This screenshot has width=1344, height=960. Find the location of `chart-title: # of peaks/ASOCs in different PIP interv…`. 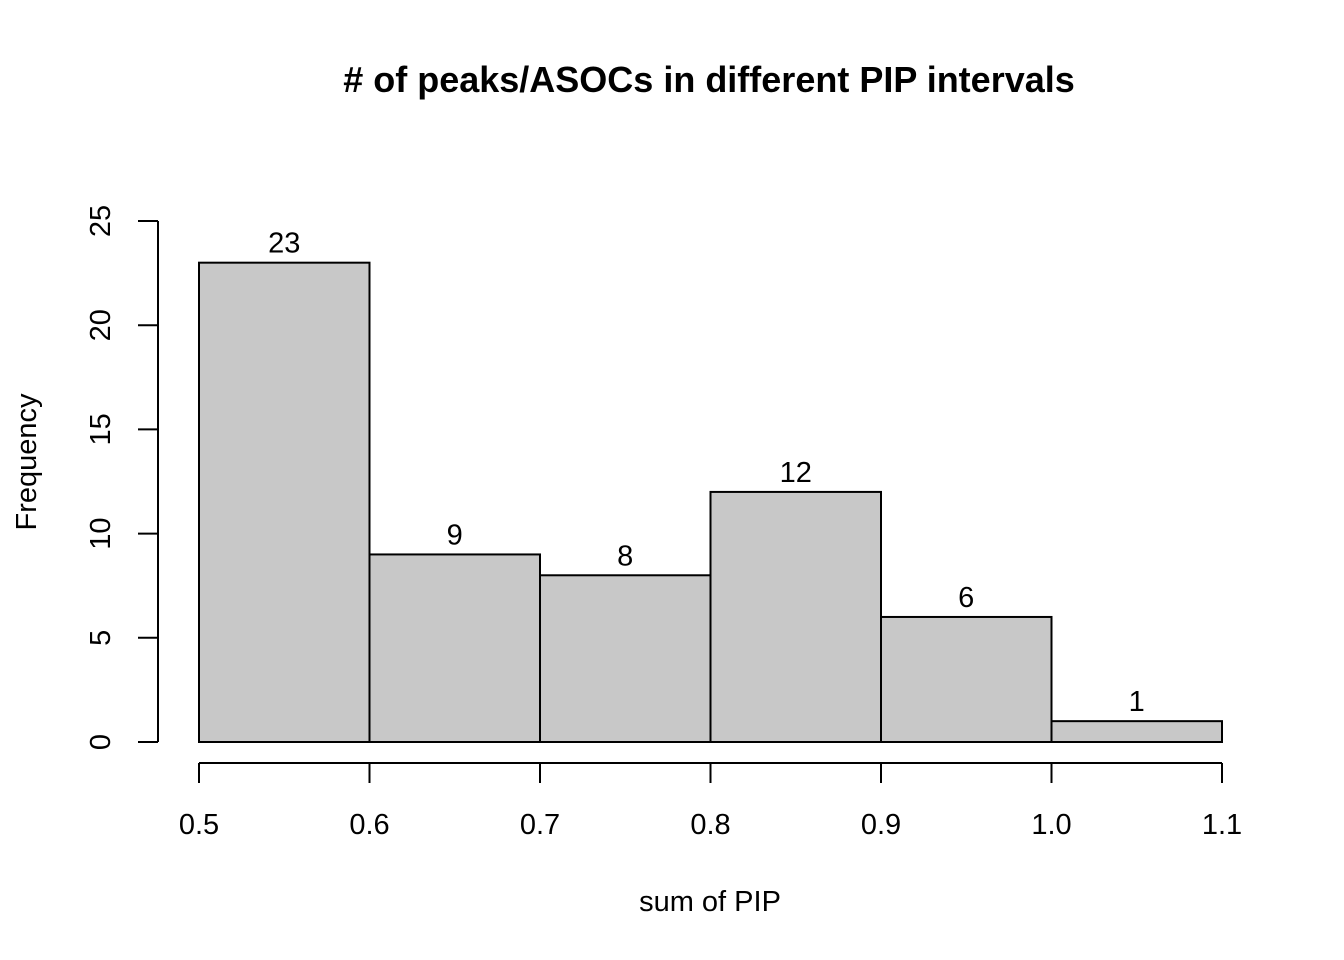

chart-title: # of peaks/ASOCs in different PIP interv… is located at coordinates (709, 79).